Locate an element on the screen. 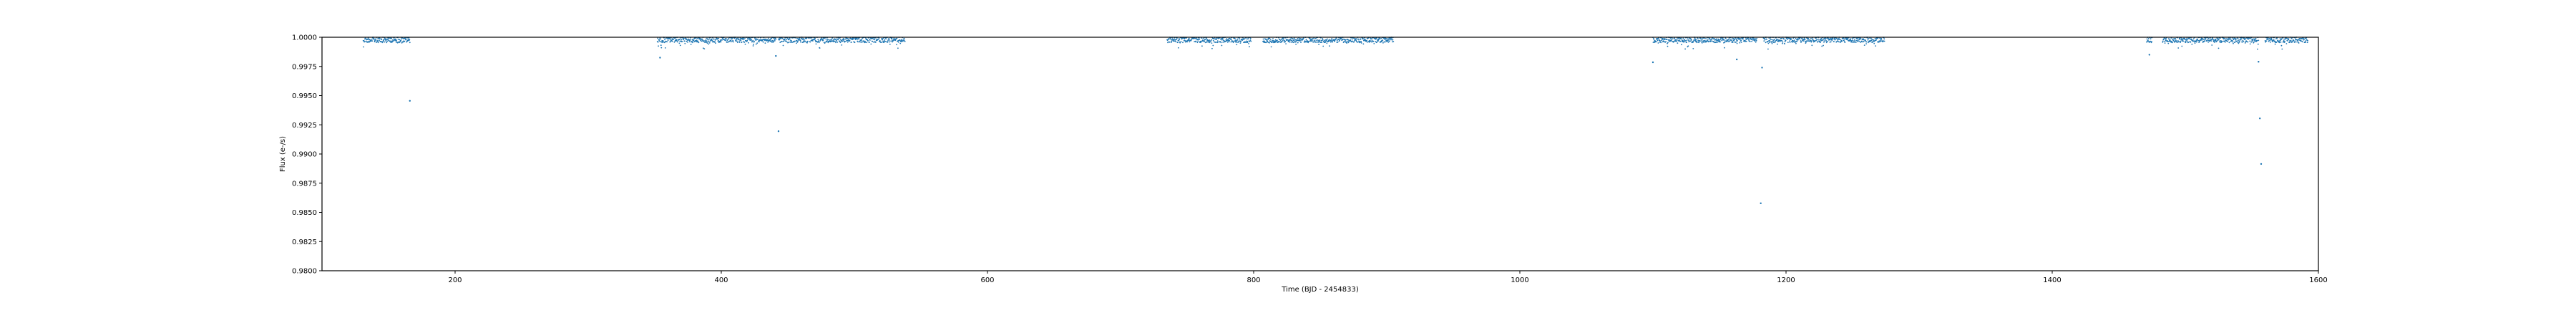 The image size is (2576, 313). y-tick-label: 0.9975 is located at coordinates (304, 67).